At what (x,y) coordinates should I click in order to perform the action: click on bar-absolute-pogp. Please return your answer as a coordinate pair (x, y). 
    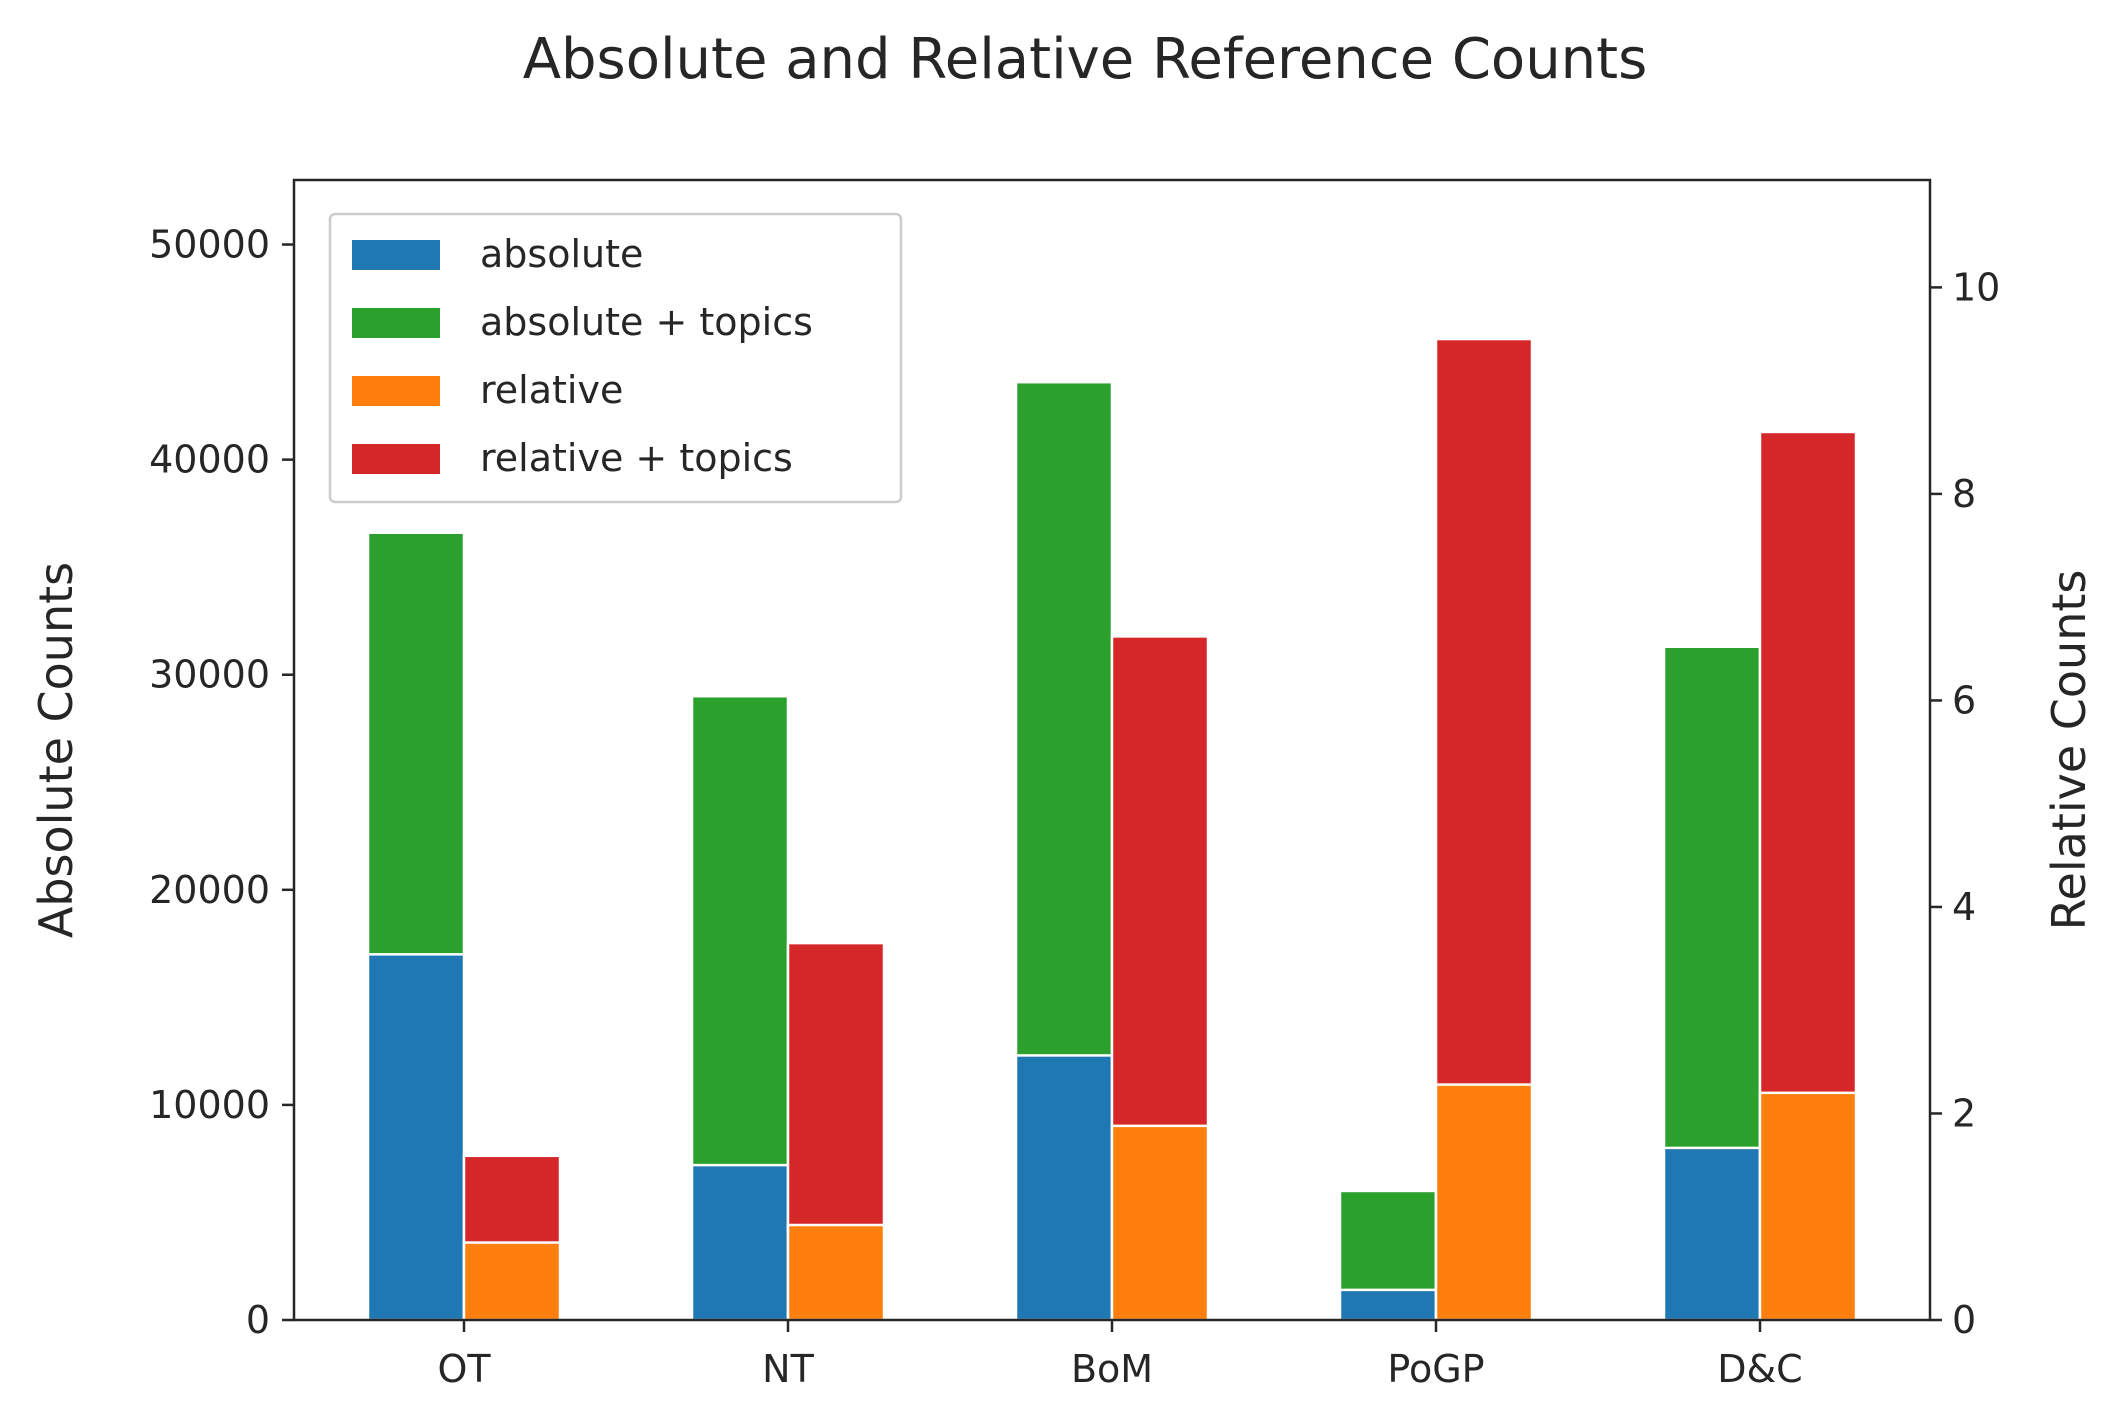
    Looking at the image, I should click on (1388, 1305).